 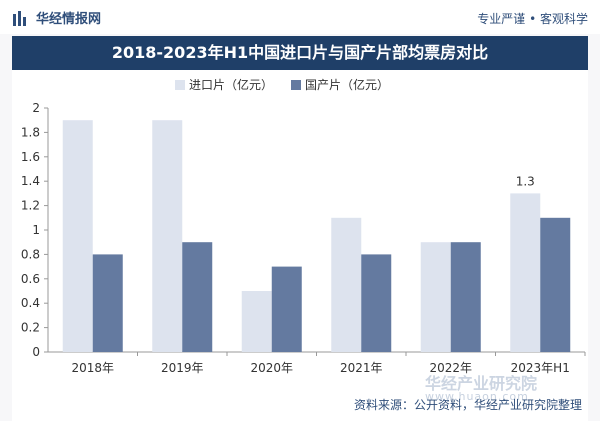 I want to click on brand-logo-icon, so click(x=19, y=18).